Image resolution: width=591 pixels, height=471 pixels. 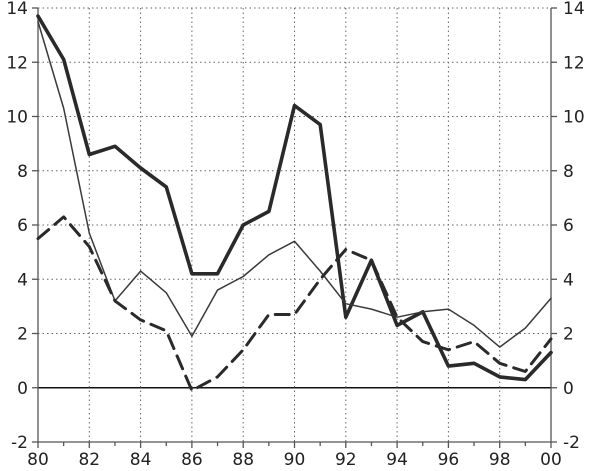 I want to click on x-tick-label: 84, so click(x=141, y=460).